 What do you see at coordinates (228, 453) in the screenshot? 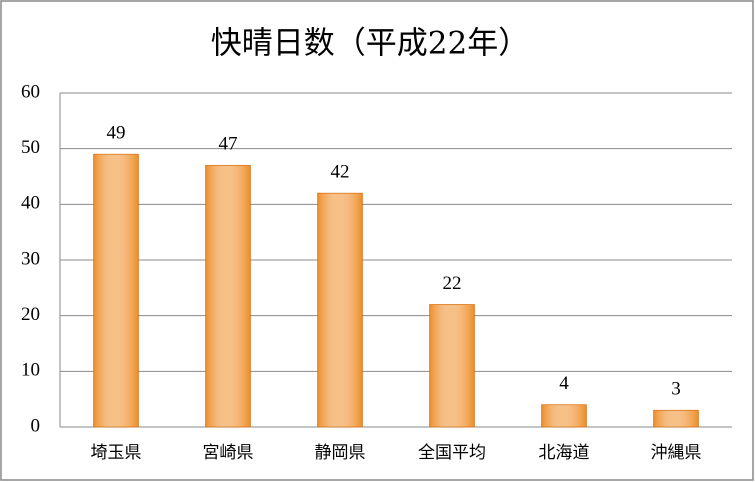
I see `x-tick-label: 宮崎県` at bounding box center [228, 453].